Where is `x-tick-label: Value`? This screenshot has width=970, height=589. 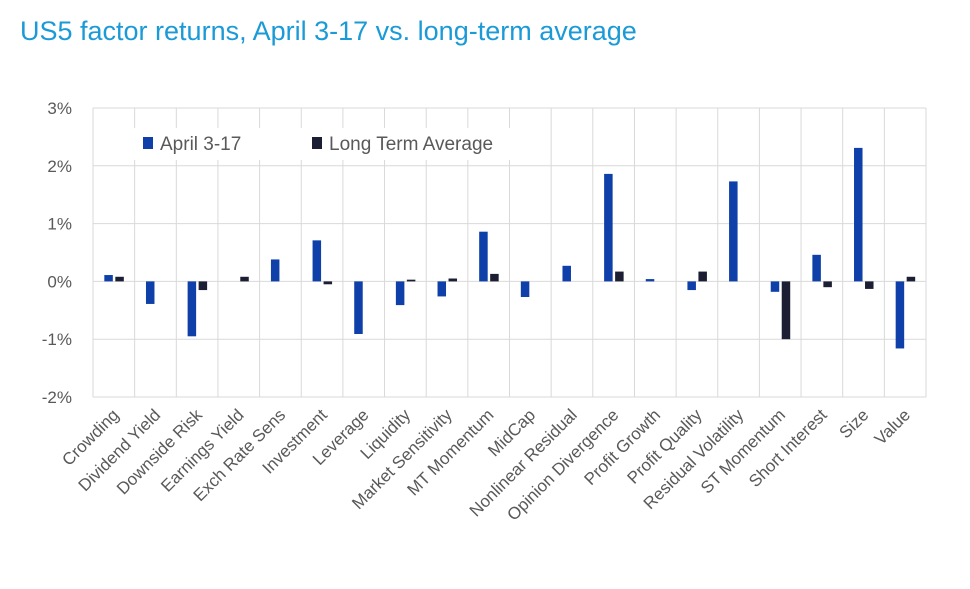 x-tick-label: Value is located at coordinates (892, 426).